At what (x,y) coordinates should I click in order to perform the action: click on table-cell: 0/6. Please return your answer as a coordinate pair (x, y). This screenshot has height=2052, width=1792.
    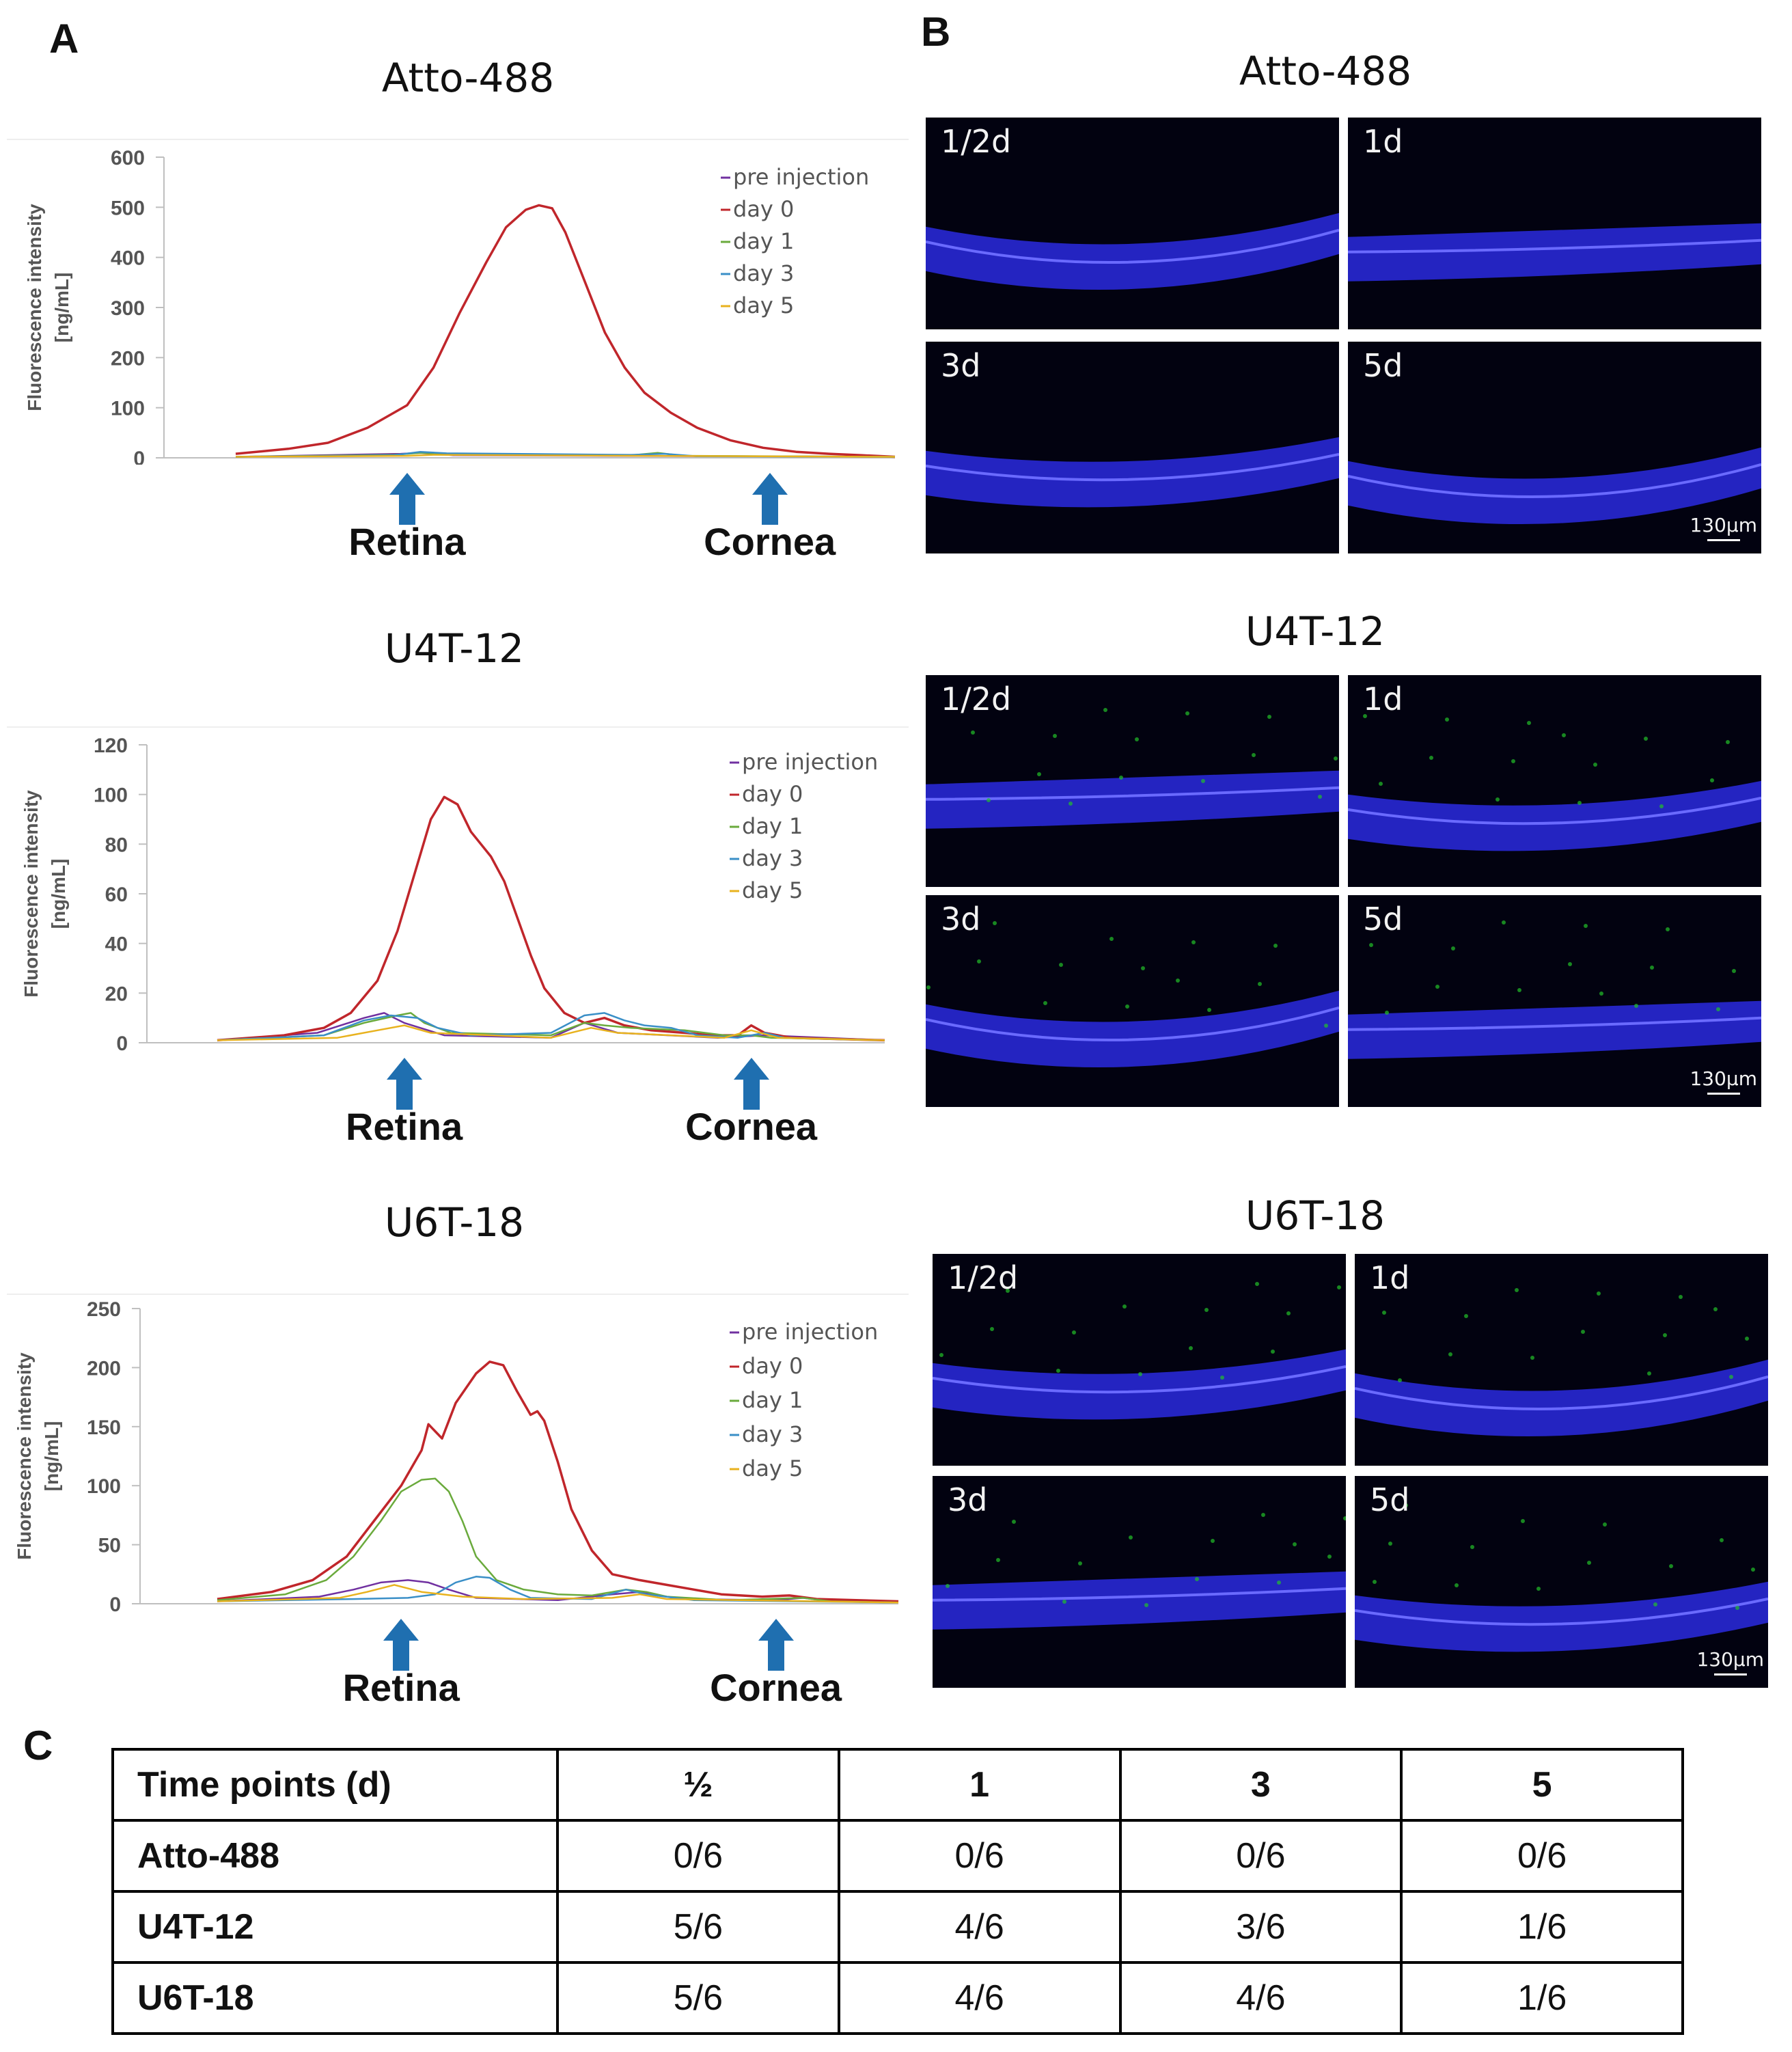
    Looking at the image, I should click on (698, 1856).